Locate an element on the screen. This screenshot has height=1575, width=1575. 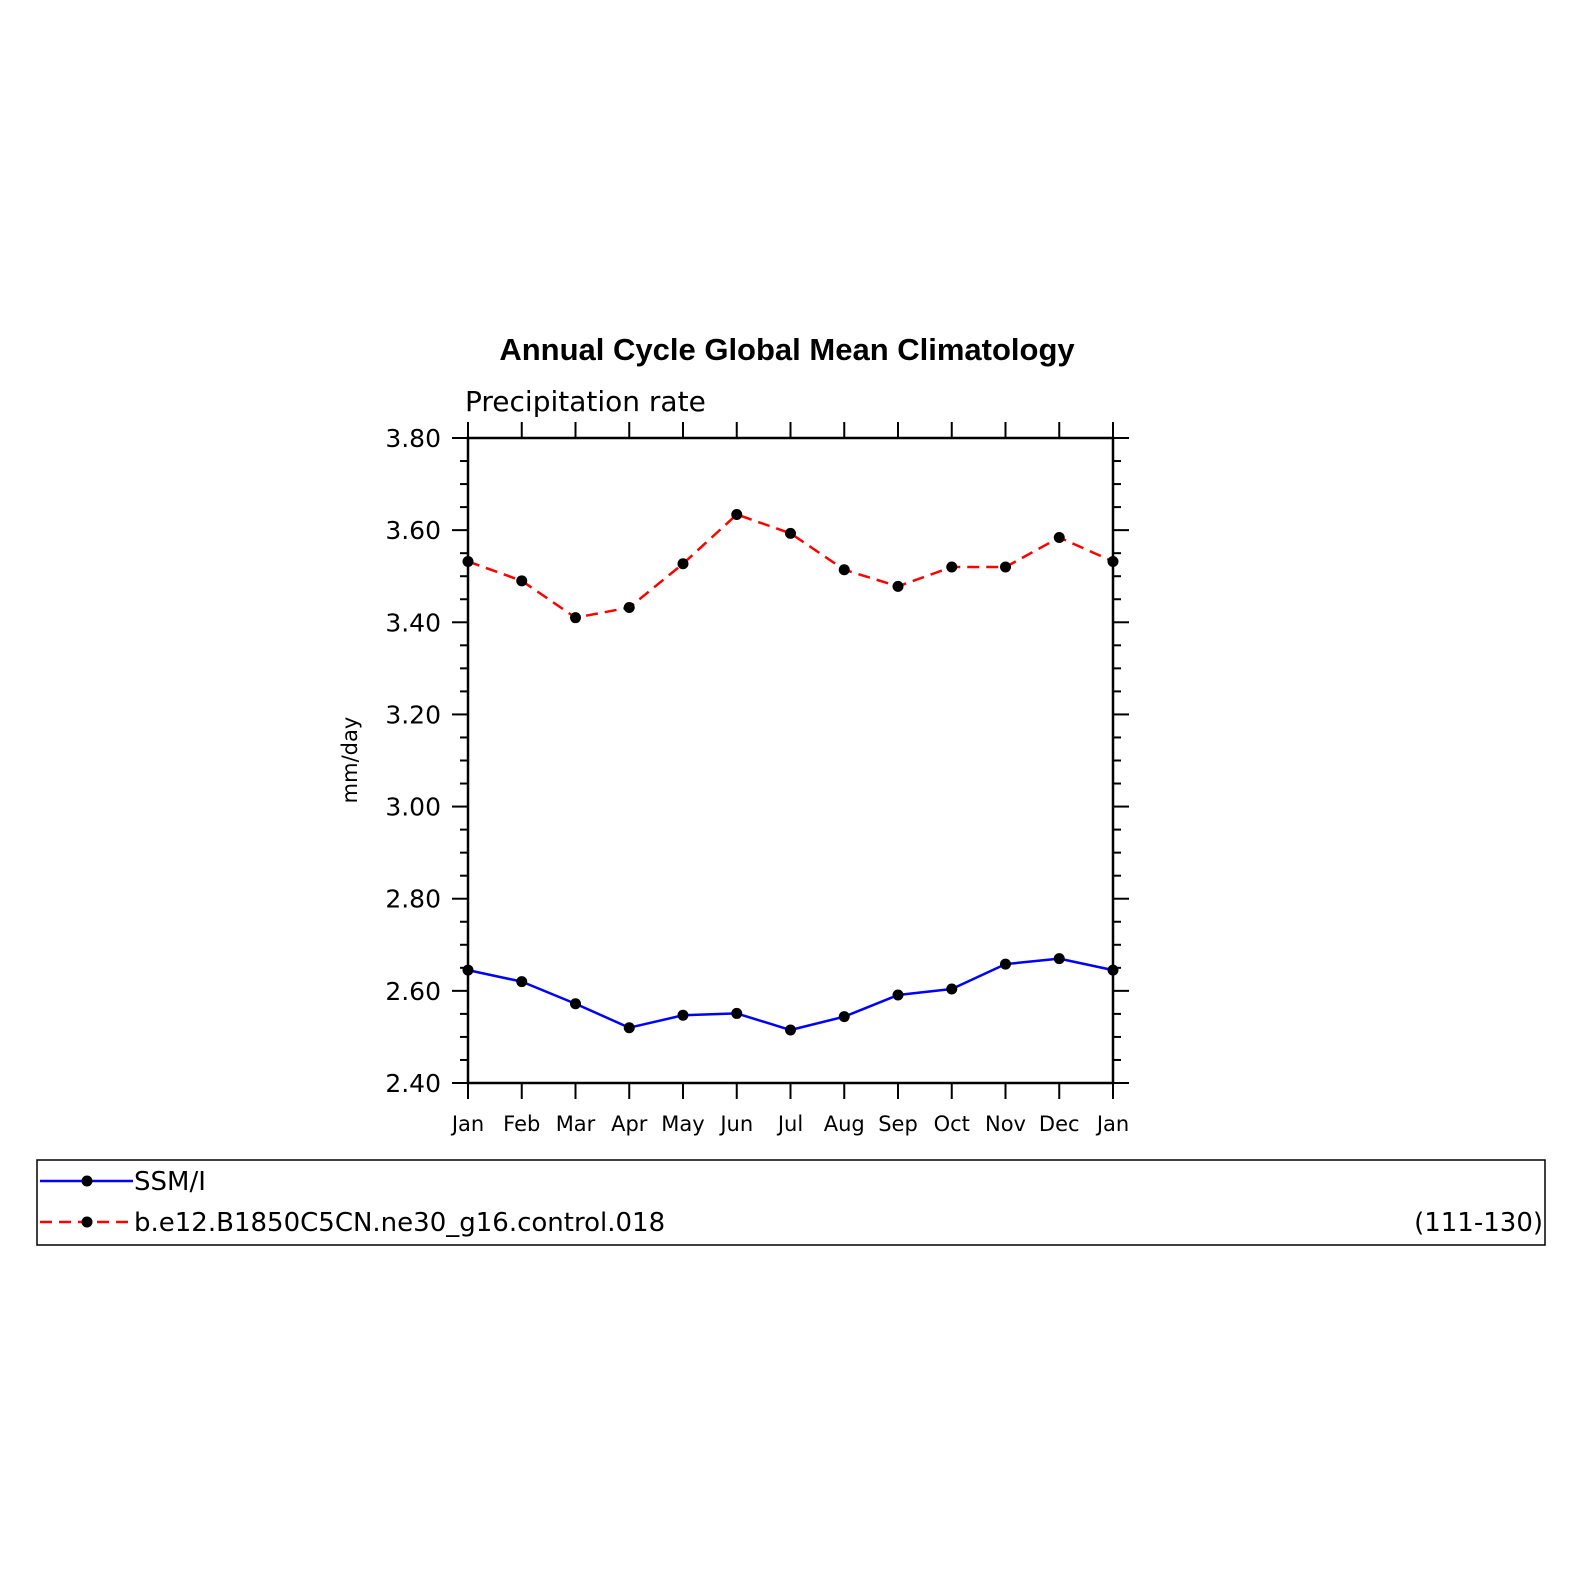
x-tick-label: Sep is located at coordinates (898, 1124).